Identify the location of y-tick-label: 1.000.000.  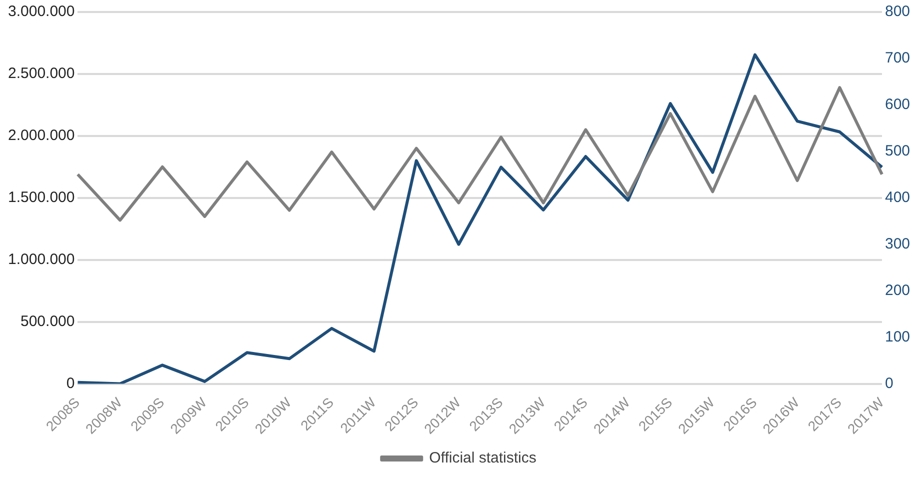
(41, 259).